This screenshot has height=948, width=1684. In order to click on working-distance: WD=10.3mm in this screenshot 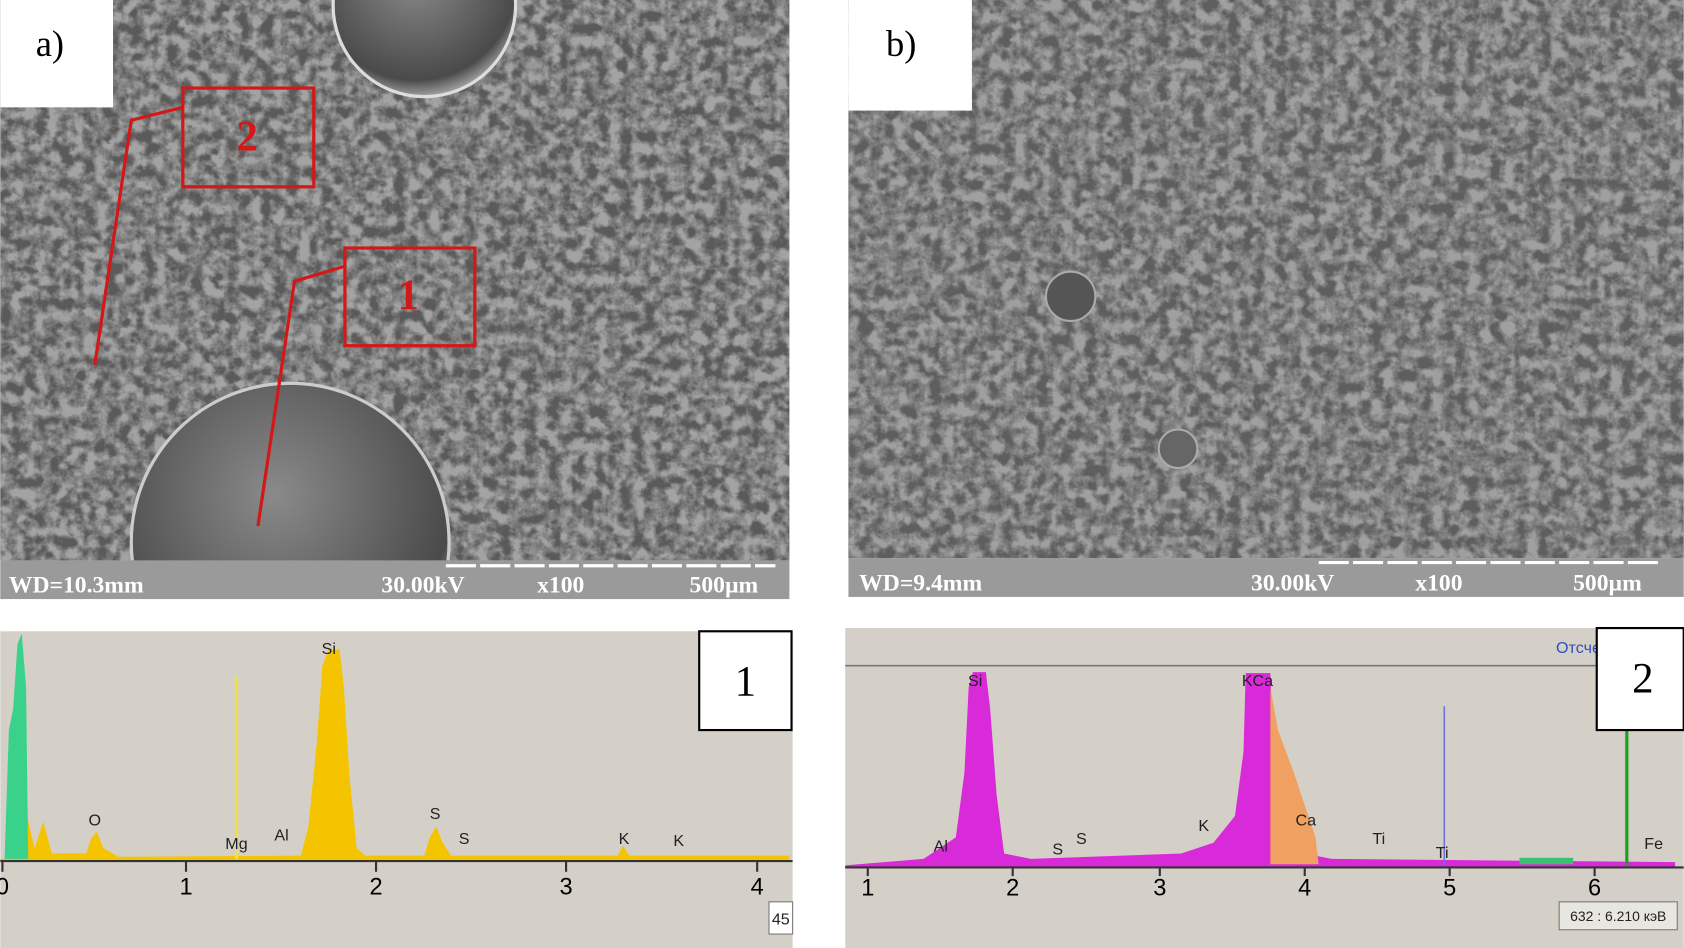, I will do `click(76, 586)`.